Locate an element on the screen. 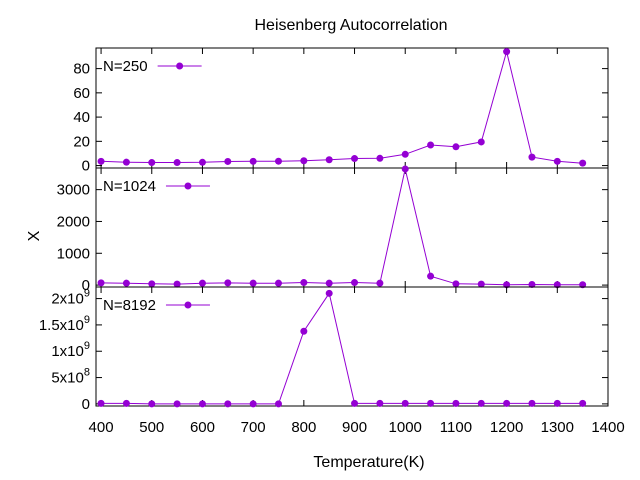 The height and width of the screenshot is (480, 640). y-tick-label: 60 is located at coordinates (81, 93).